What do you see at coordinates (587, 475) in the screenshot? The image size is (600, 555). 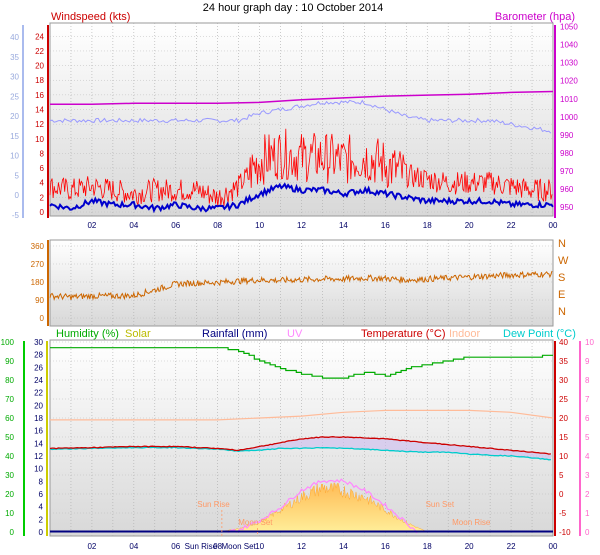 I see `uv-tick-label: 3` at bounding box center [587, 475].